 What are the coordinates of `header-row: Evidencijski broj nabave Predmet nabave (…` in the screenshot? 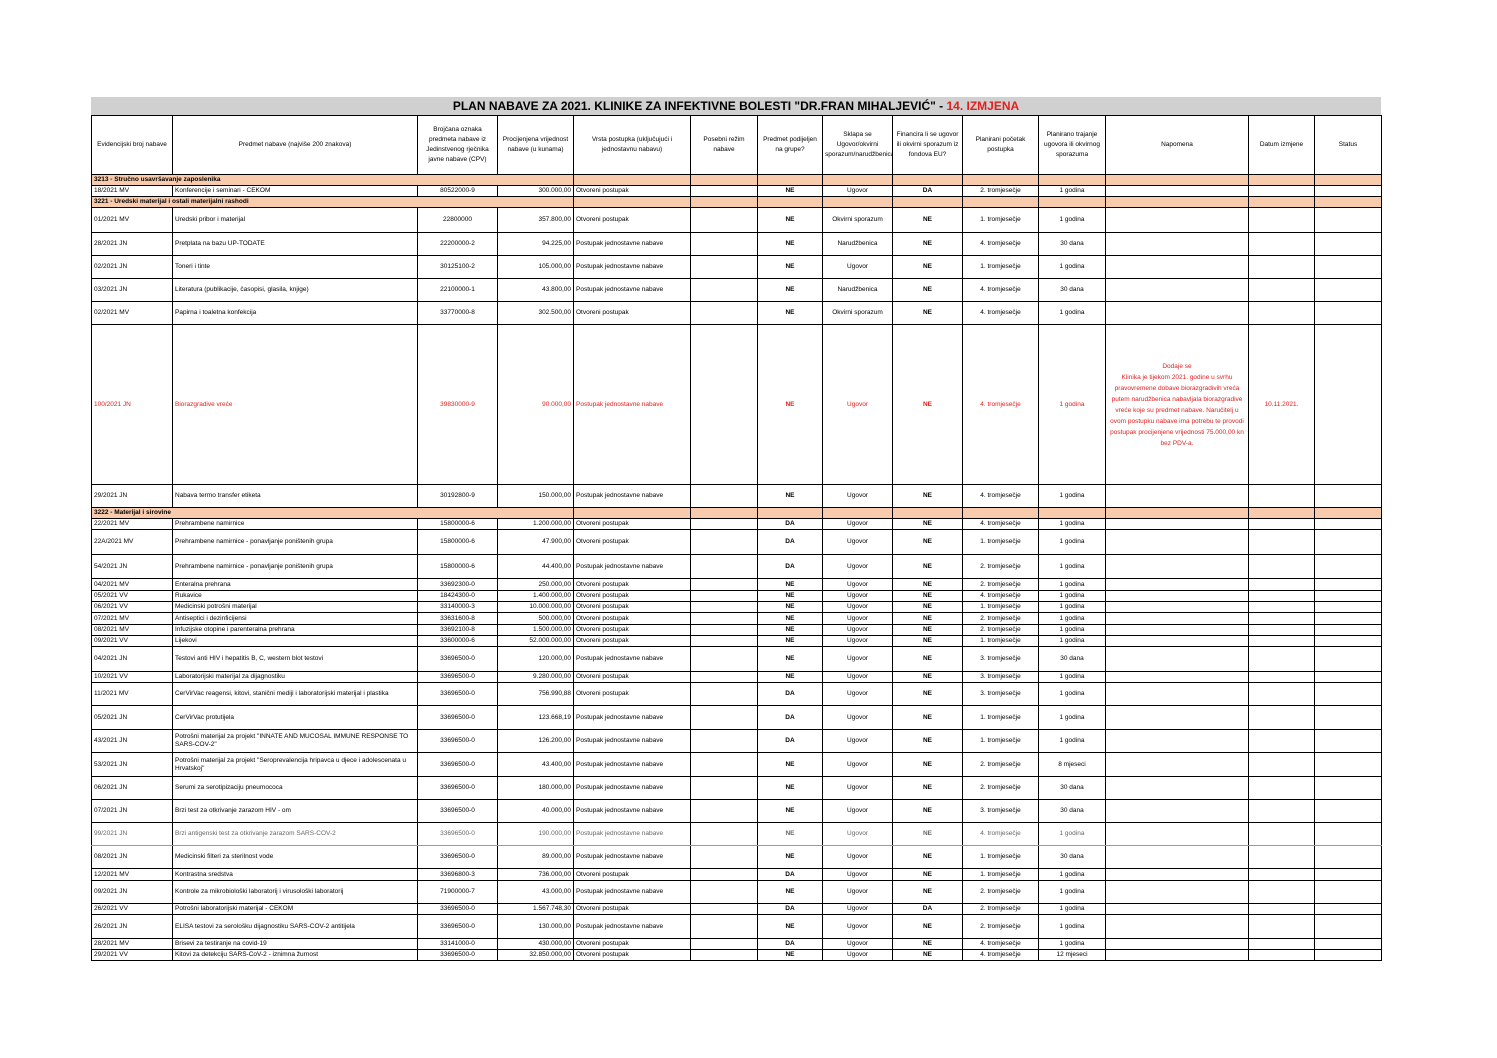 It's located at (736, 145).